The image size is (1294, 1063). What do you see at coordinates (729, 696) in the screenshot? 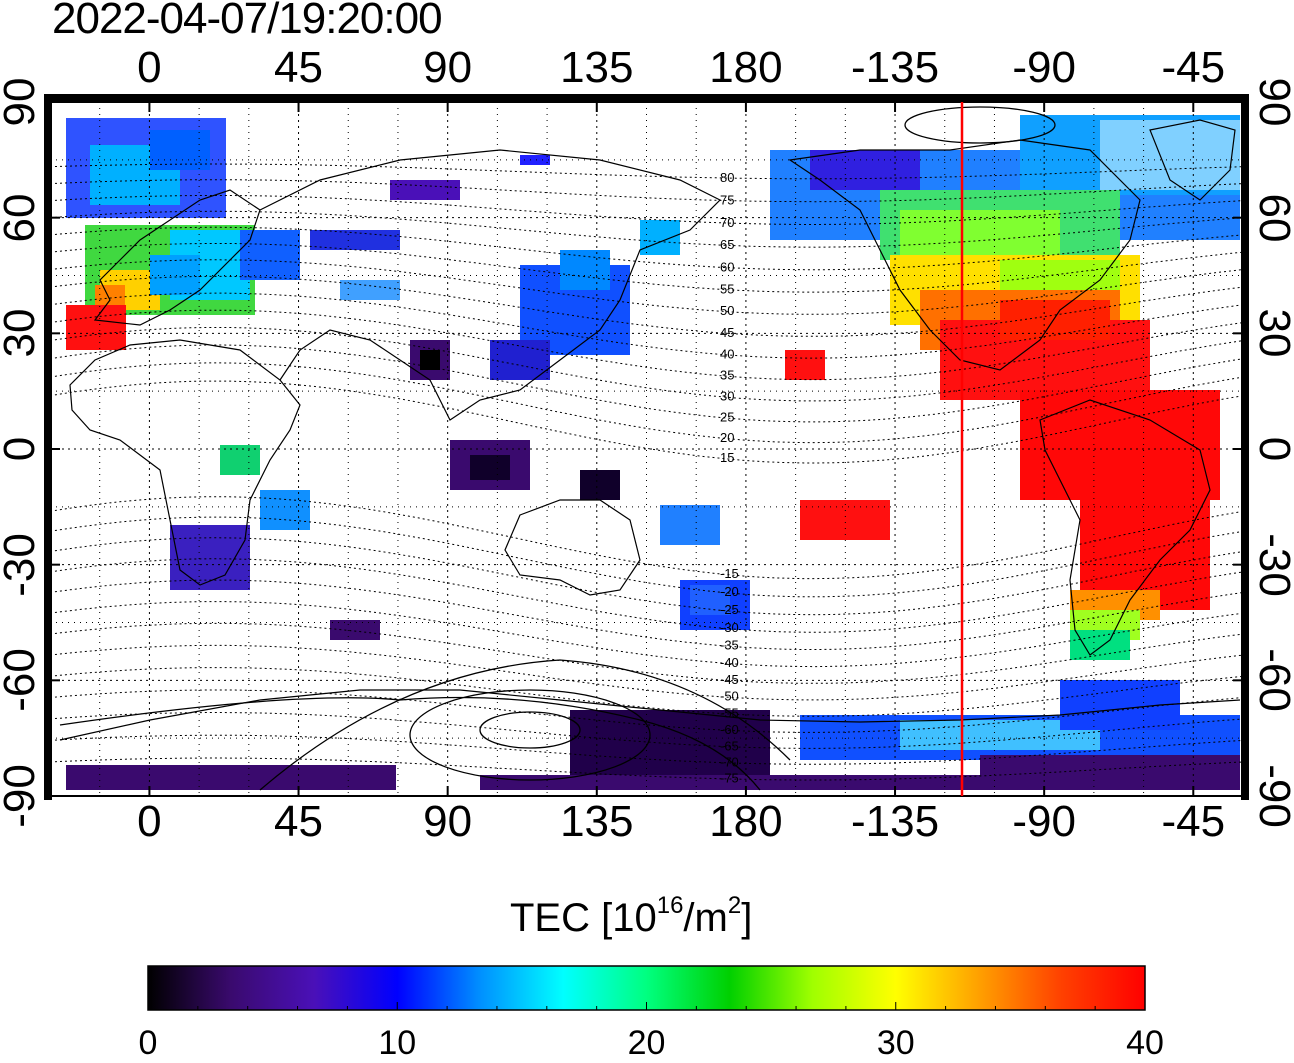
I see `magnetic-latitude-label: -50` at bounding box center [729, 696].